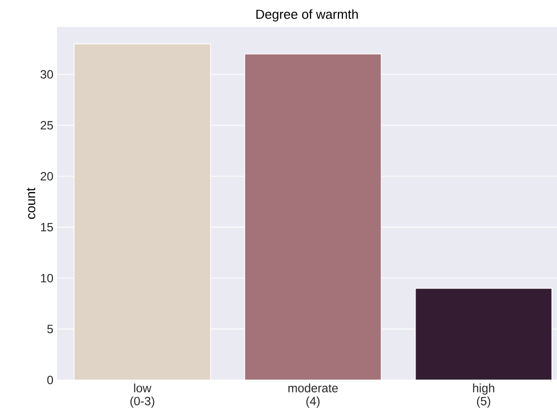 The image size is (557, 419). I want to click on y-axis-title: count, so click(31, 203).